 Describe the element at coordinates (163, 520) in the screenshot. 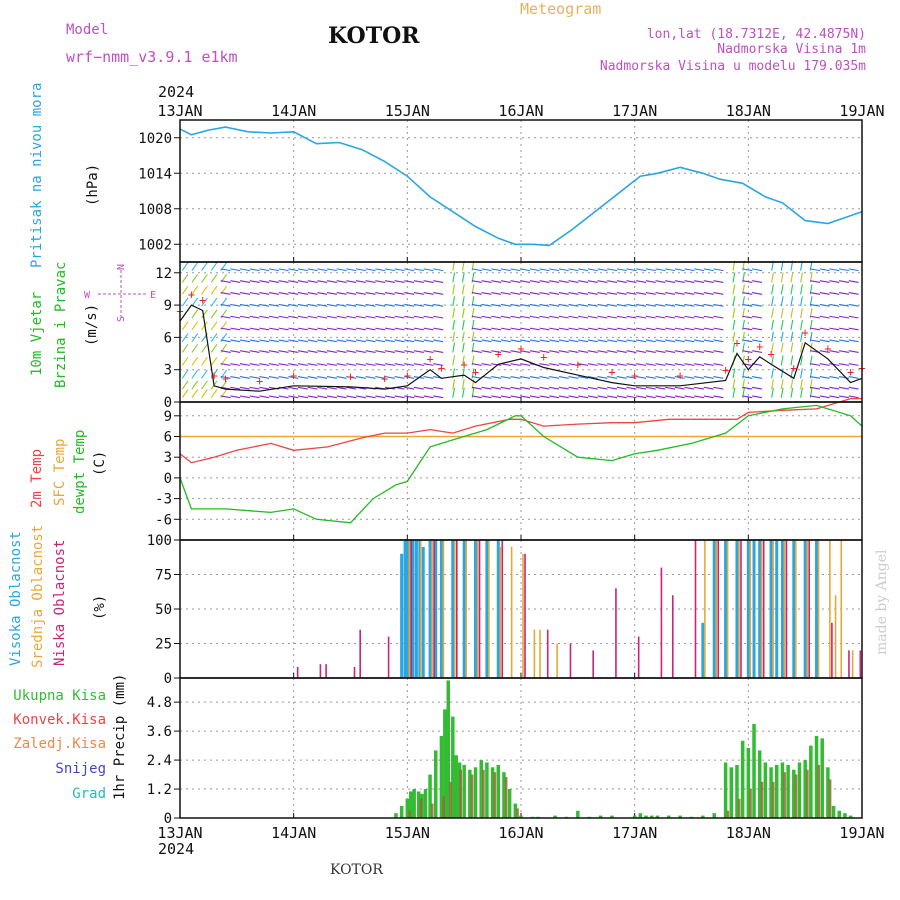

I see `y-tick-label: -6` at that location.